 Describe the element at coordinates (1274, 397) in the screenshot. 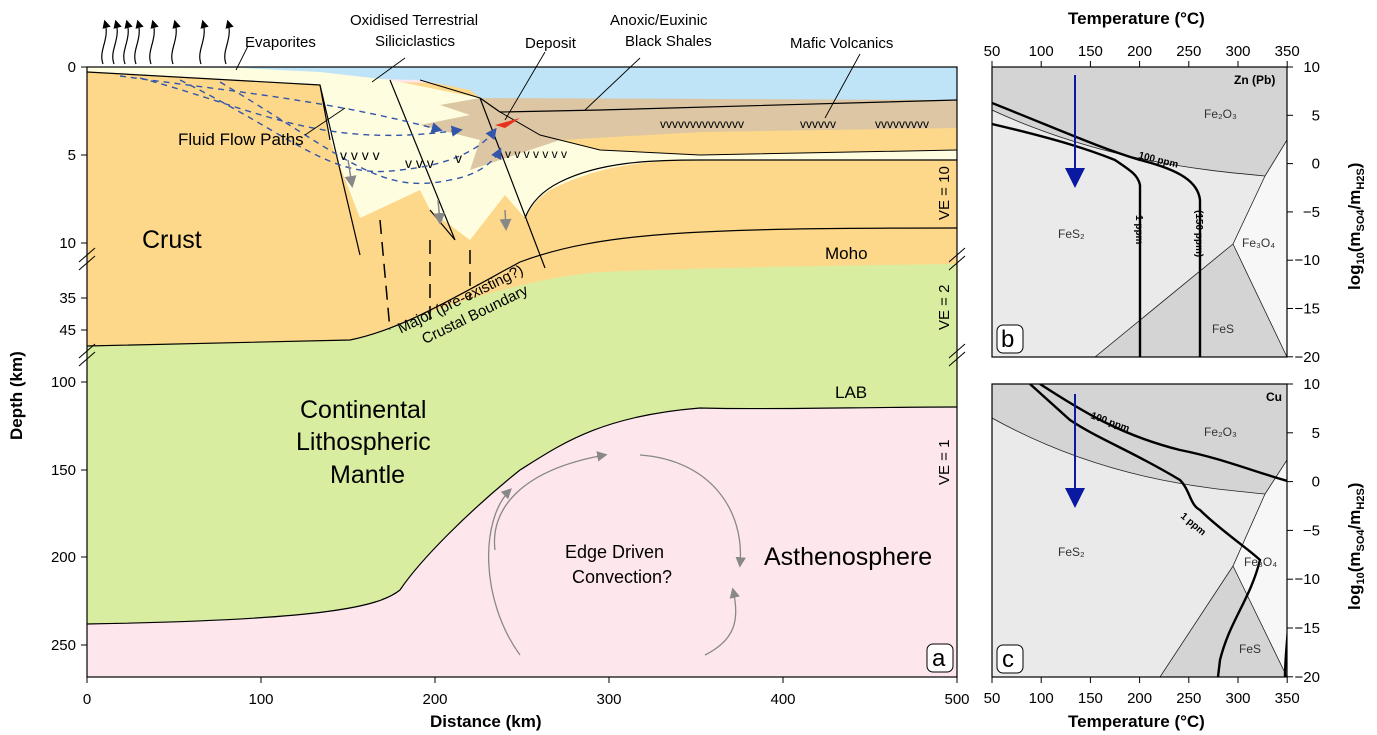

I see `panel-c-title: Cu` at that location.